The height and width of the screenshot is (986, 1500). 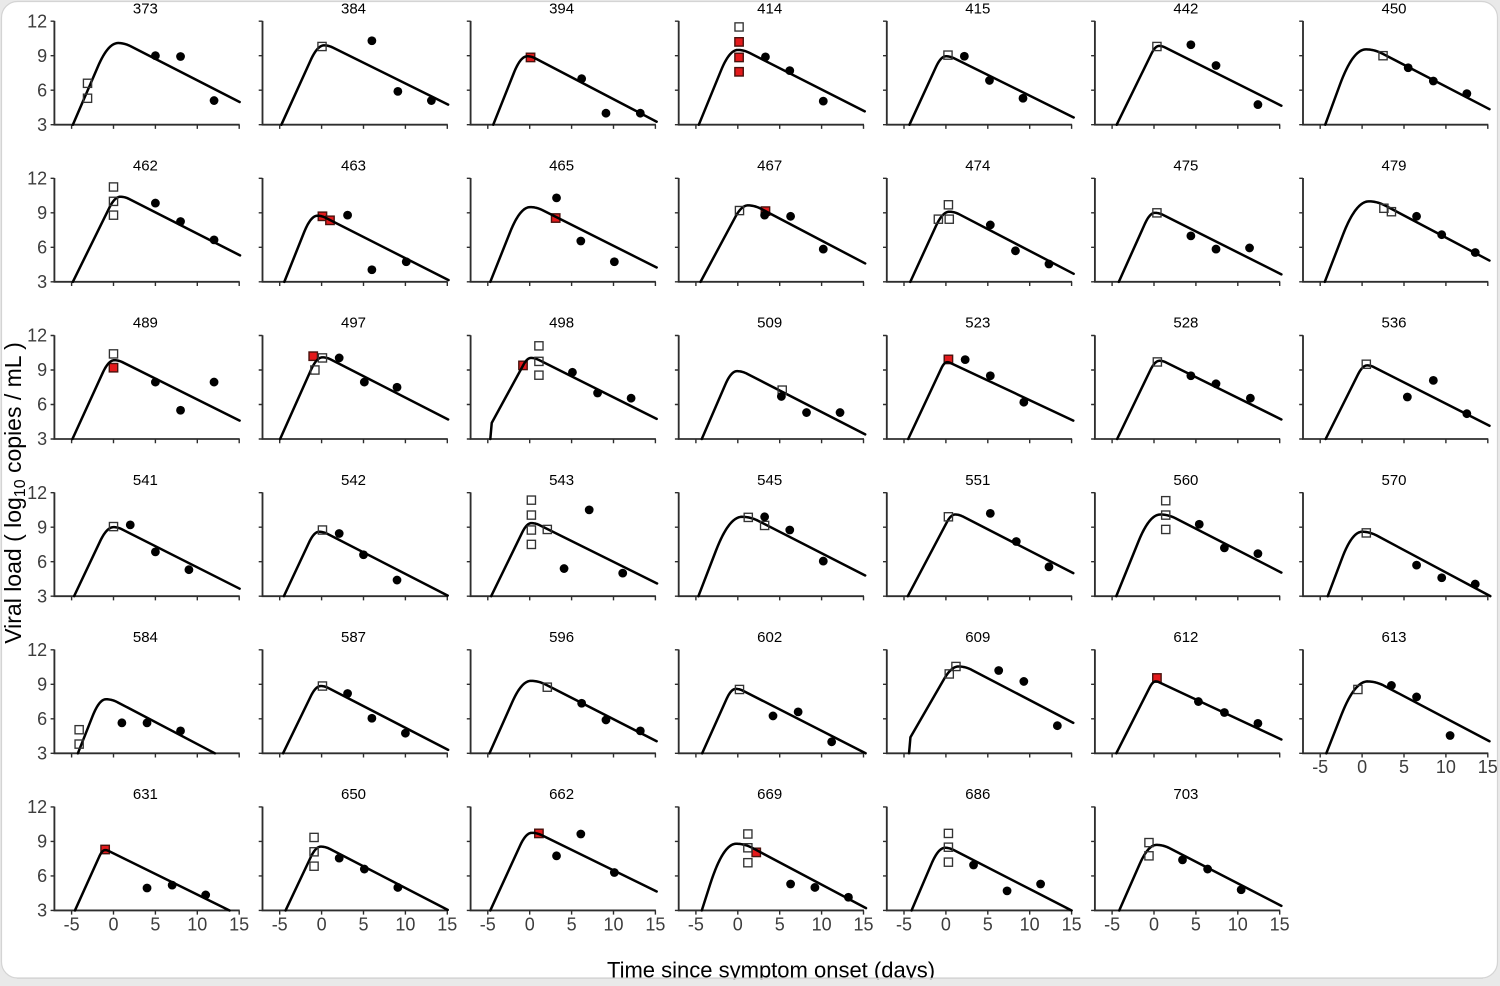 What do you see at coordinates (145, 794) in the screenshot?
I see `svg-text: 631` at bounding box center [145, 794].